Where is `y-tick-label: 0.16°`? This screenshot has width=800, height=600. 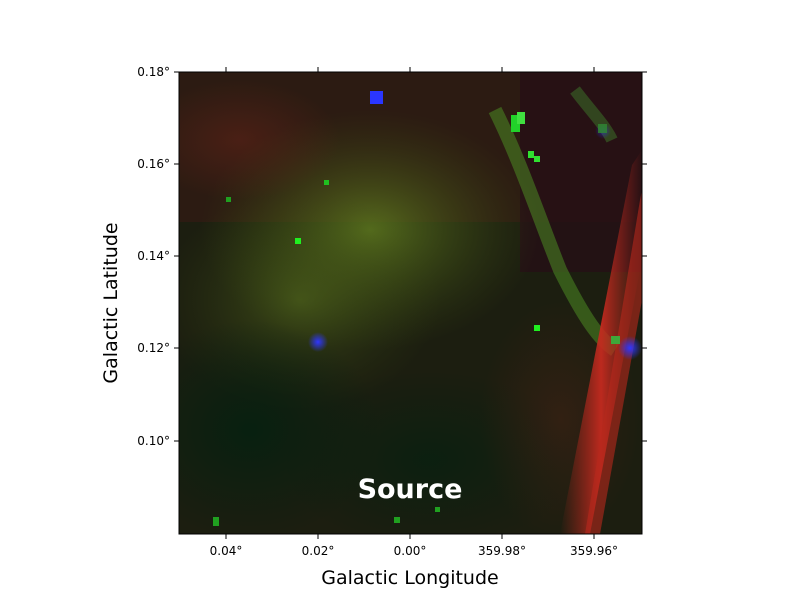
y-tick-label: 0.16° is located at coordinates (153, 164).